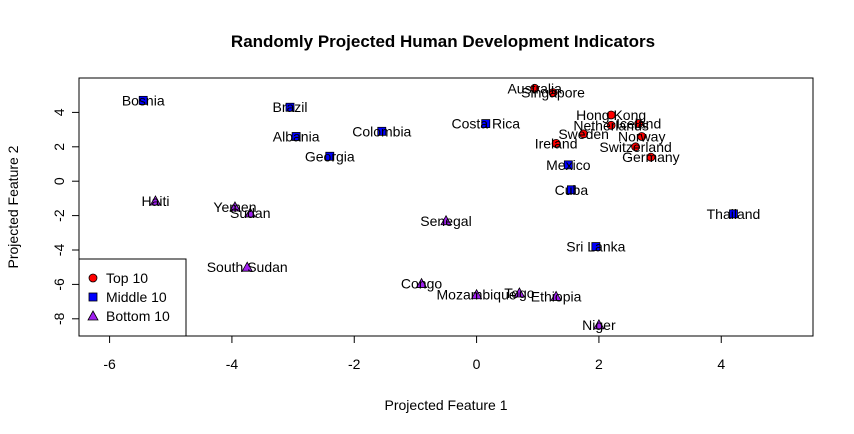 The image size is (854, 434). What do you see at coordinates (59, 147) in the screenshot?
I see `y-tick-label: 2` at bounding box center [59, 147].